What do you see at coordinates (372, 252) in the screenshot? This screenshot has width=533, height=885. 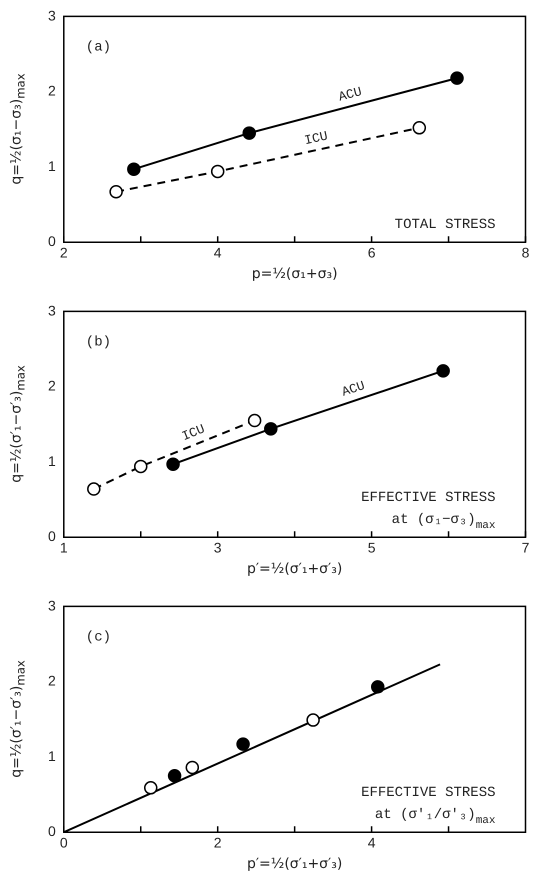 I see `x-tick-label: 6` at bounding box center [372, 252].